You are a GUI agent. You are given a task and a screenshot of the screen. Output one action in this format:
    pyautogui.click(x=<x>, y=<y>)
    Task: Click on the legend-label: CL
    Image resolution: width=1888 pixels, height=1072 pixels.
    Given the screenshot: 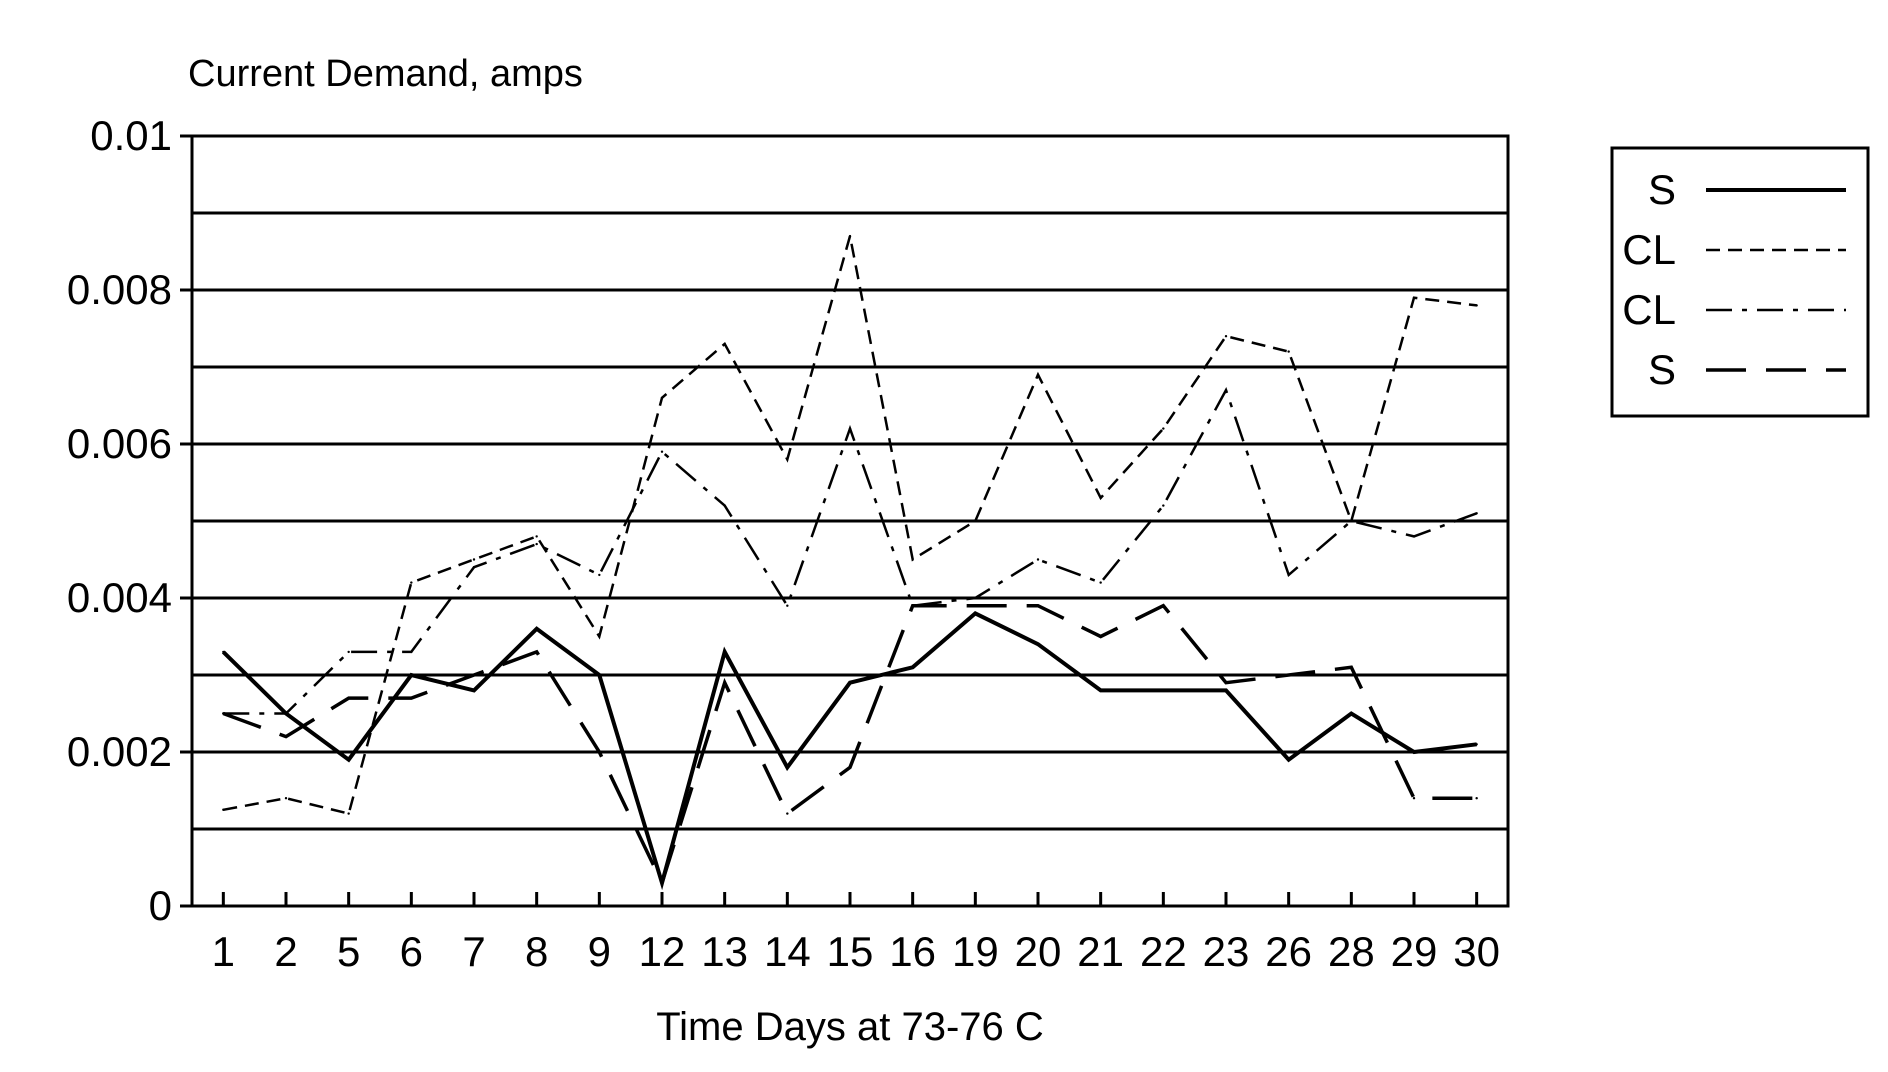 What is the action you would take?
    pyautogui.click(x=1649, y=309)
    